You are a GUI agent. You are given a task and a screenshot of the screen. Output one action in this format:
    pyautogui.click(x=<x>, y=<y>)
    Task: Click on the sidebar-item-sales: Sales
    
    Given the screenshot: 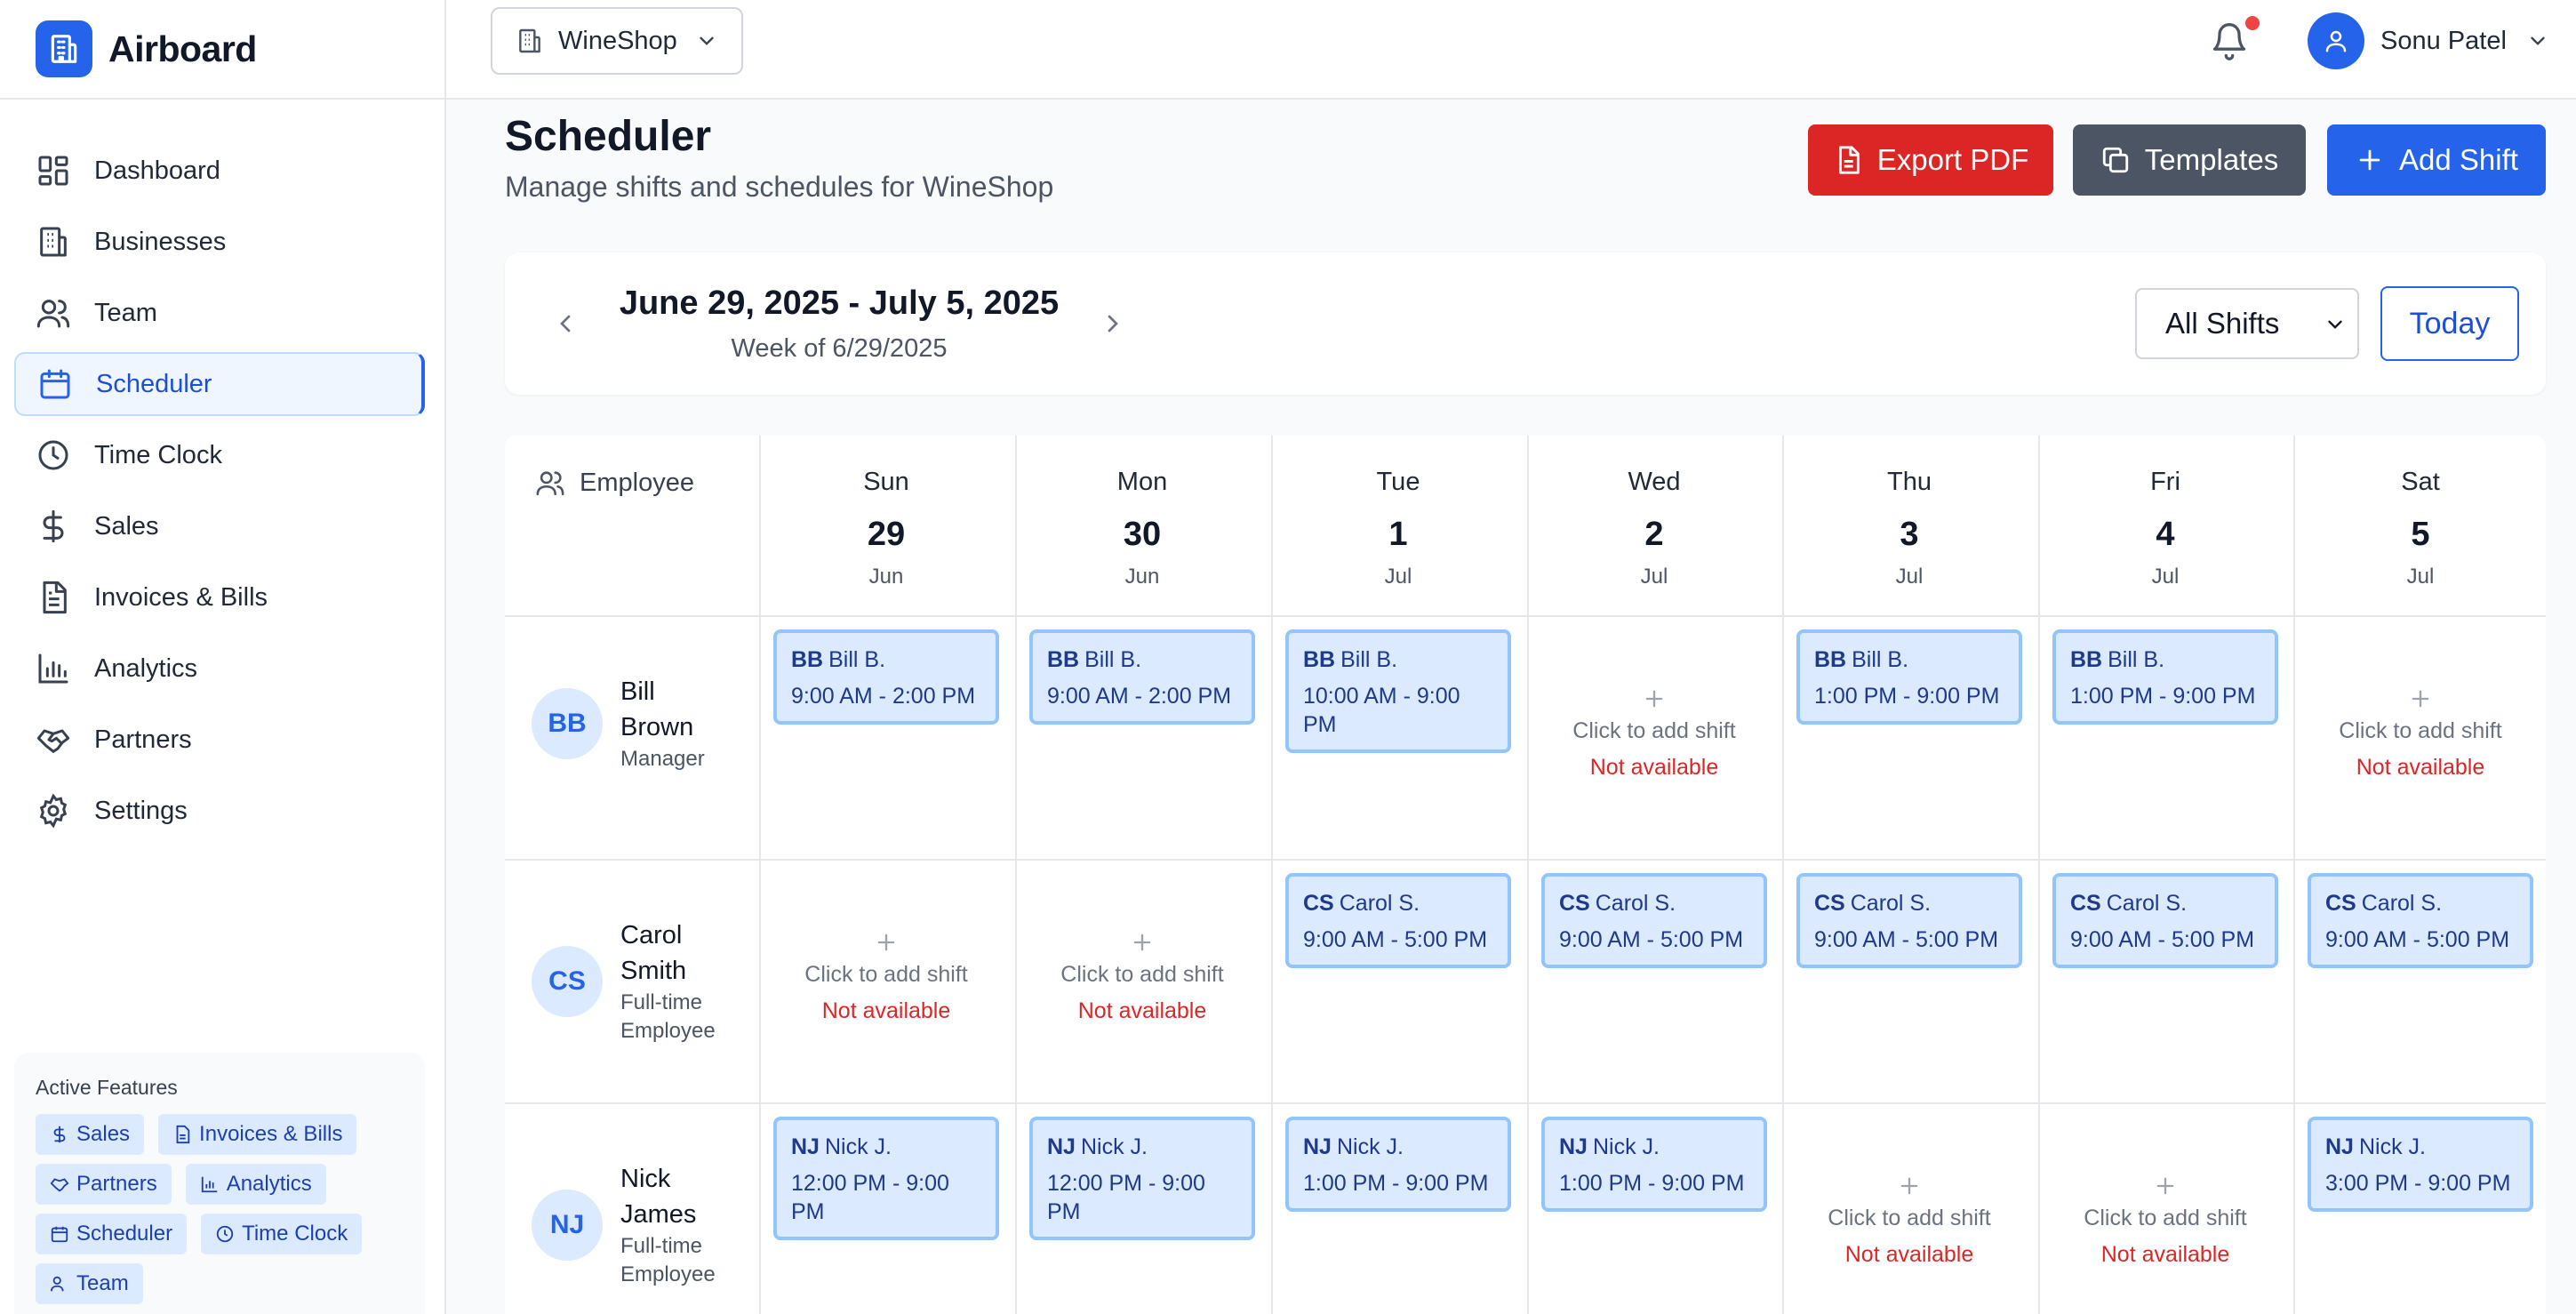 What is the action you would take?
    pyautogui.click(x=219, y=526)
    